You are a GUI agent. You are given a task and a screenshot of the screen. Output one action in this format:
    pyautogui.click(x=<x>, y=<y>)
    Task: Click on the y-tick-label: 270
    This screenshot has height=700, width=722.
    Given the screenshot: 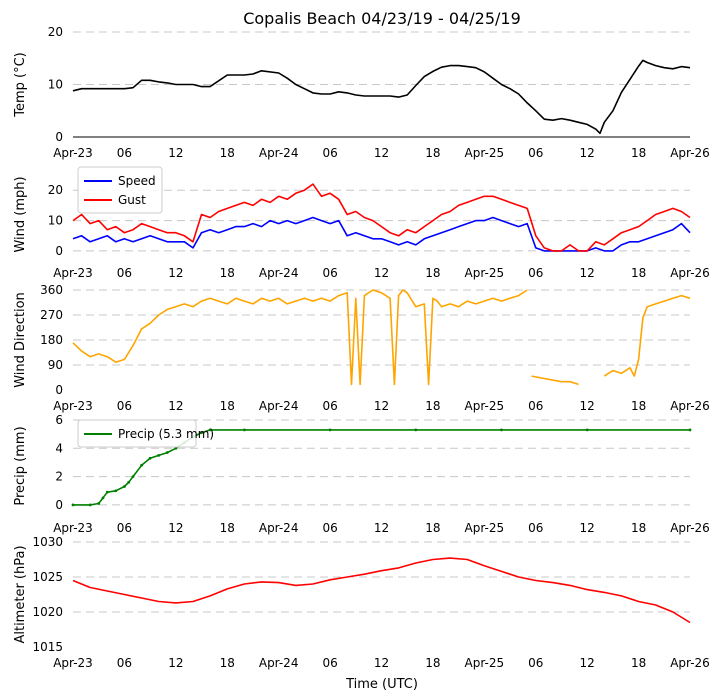 What is the action you would take?
    pyautogui.click(x=51, y=315)
    